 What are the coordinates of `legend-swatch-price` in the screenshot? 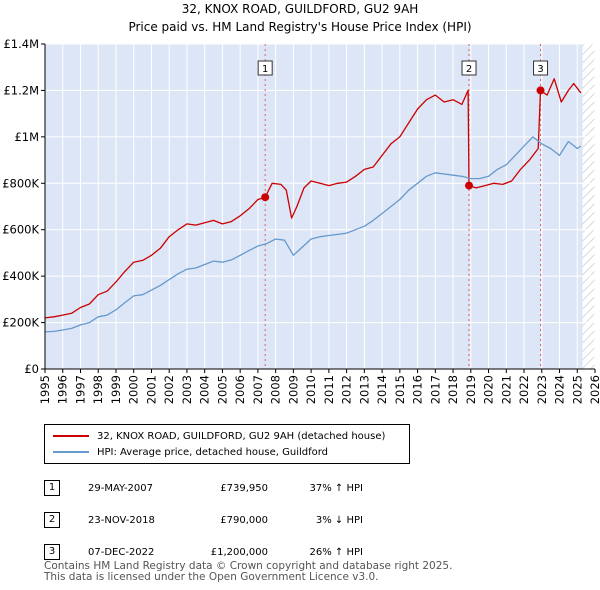 It's located at (71, 436).